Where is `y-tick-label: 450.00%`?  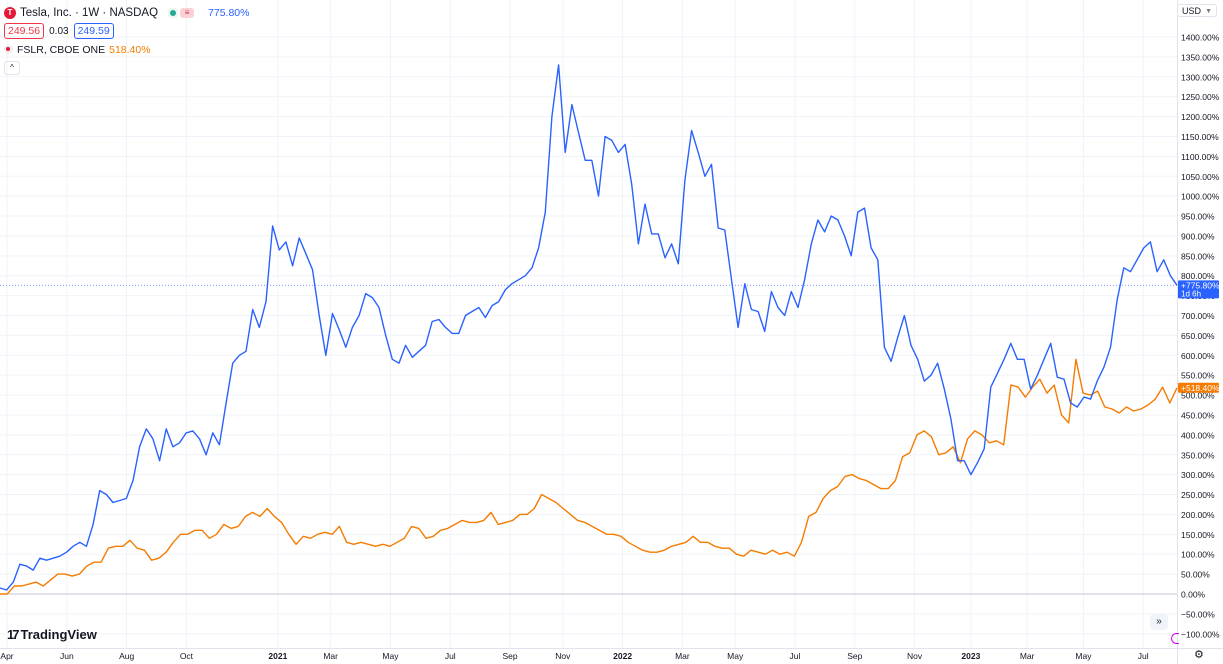 y-tick-label: 450.00% is located at coordinates (1198, 415).